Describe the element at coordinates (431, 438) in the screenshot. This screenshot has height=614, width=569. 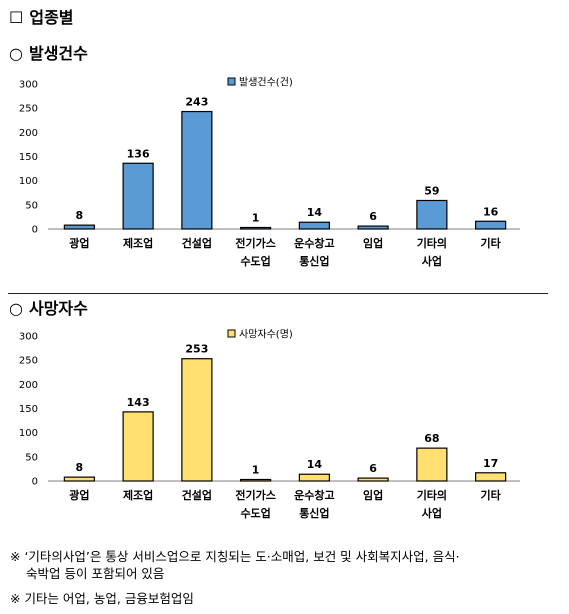
I see `data-label: 68` at that location.